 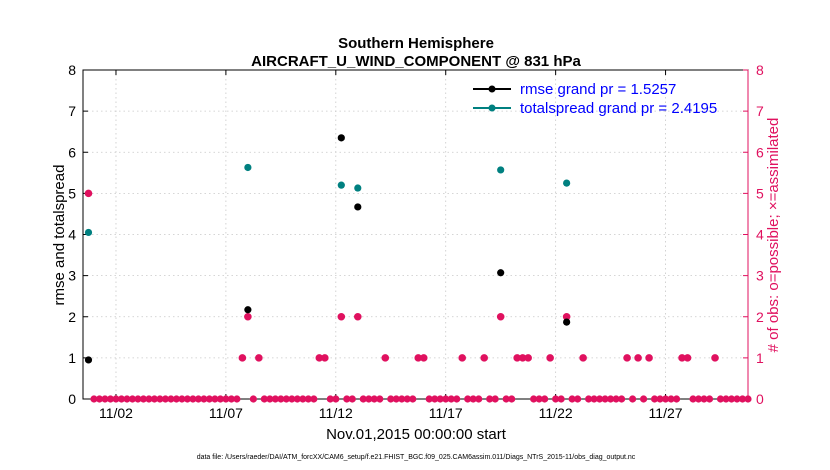 What do you see at coordinates (116, 413) in the screenshot?
I see `x-tick-label: 11/02` at bounding box center [116, 413].